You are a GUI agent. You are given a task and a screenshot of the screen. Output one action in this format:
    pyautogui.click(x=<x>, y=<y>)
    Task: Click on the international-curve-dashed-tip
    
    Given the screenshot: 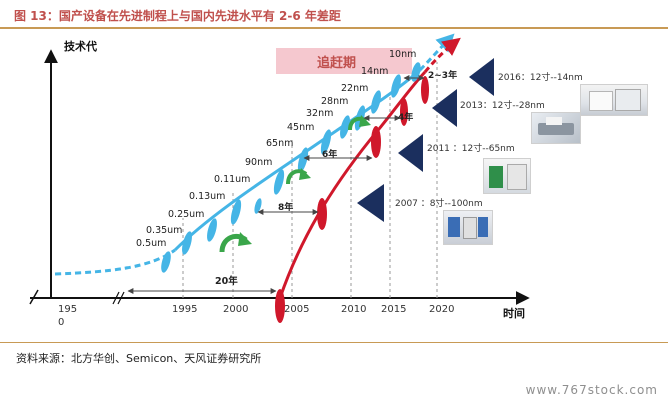 What is the action you would take?
    pyautogui.click(x=436, y=52)
    